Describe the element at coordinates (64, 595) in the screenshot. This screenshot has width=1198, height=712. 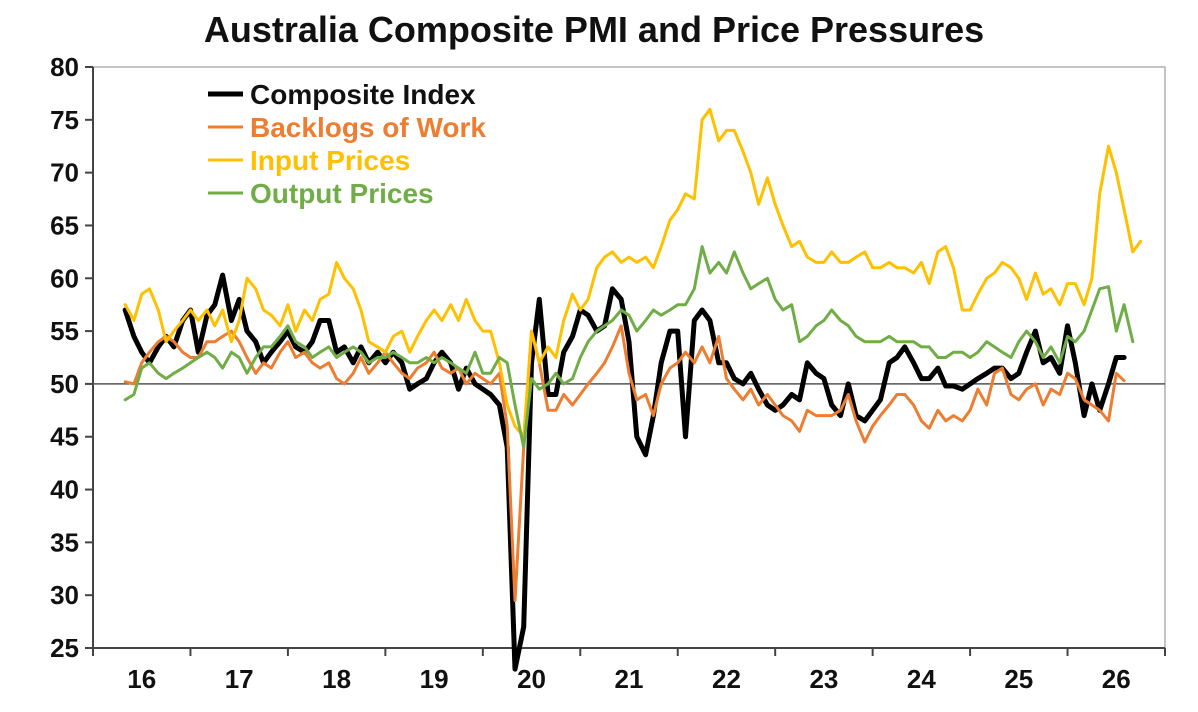
I see `y-tick-label: 30` at that location.